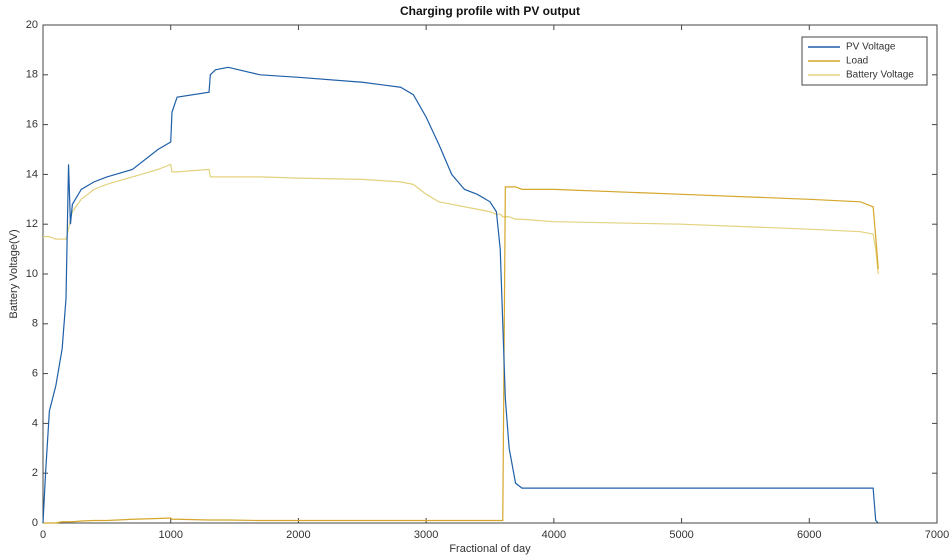  I want to click on legend-label: PV Voltage, so click(871, 47).